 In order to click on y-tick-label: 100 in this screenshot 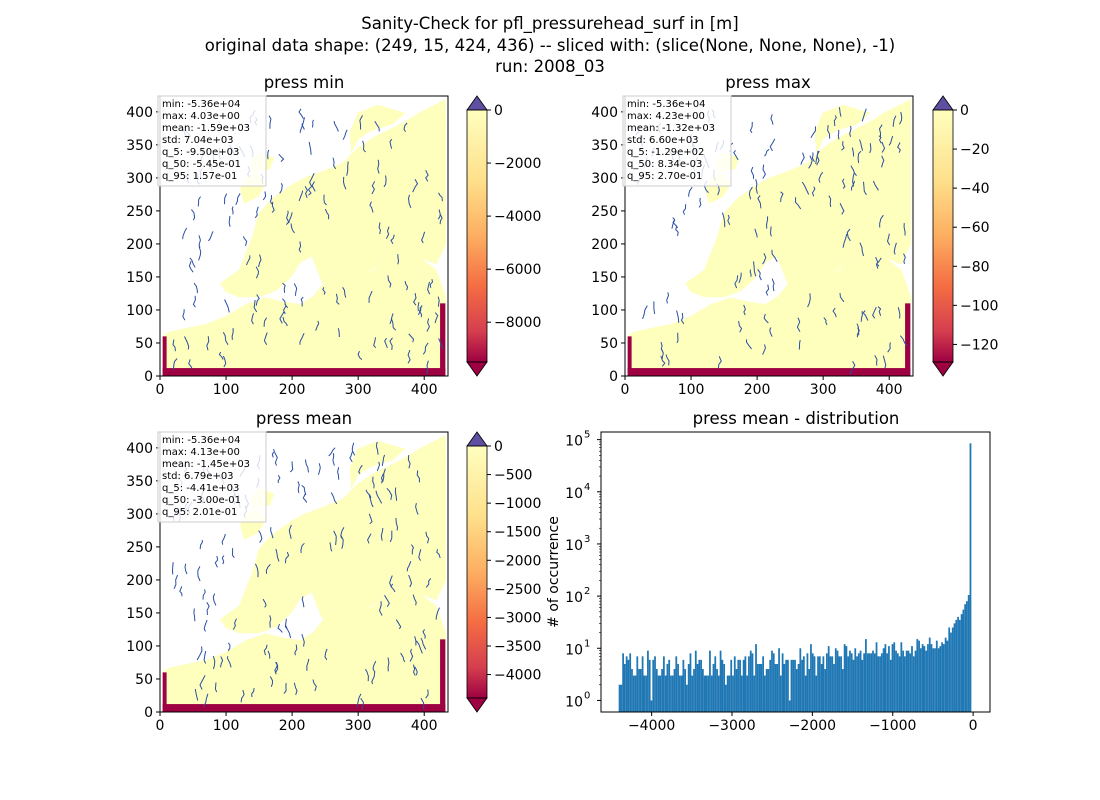, I will do `click(139, 647)`.